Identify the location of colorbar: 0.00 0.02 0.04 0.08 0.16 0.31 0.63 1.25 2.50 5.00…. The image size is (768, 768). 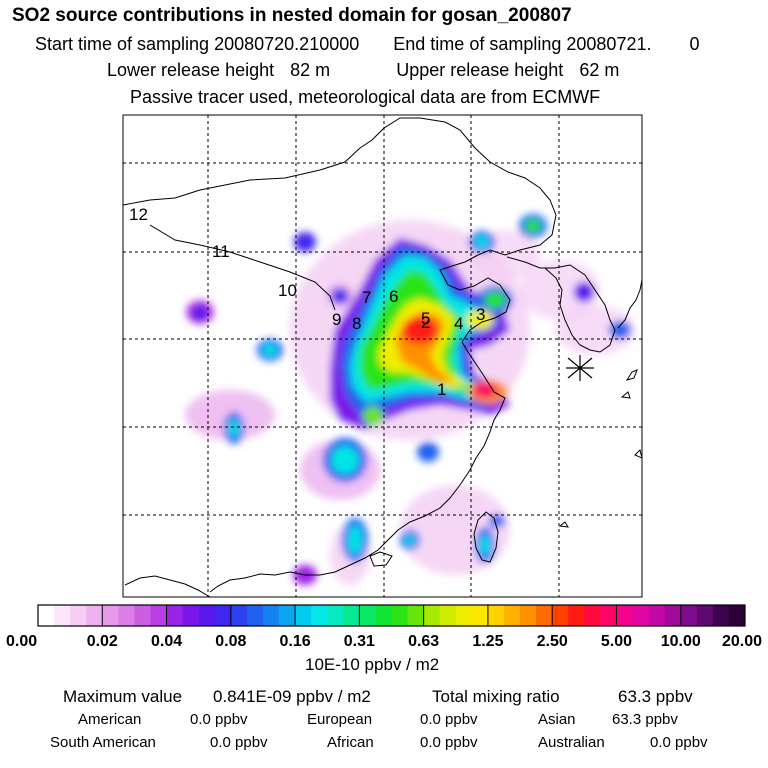
(384, 627).